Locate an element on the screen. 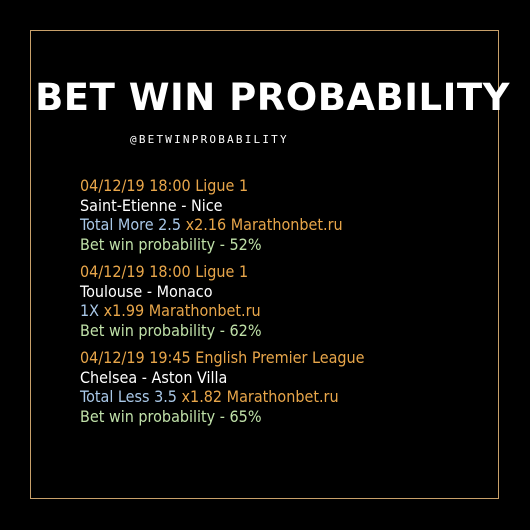  social-handle: @betwinprobability is located at coordinates (209, 139).